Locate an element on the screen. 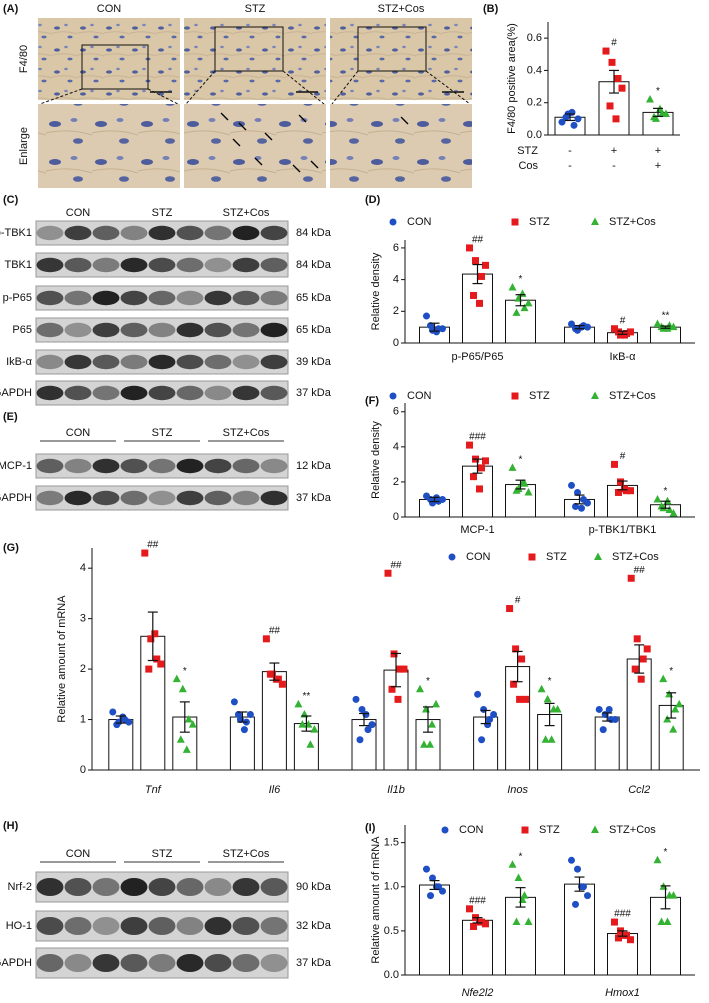 Image resolution: width=709 pixels, height=1003 pixels. micrograph is located at coordinates (255, 146).